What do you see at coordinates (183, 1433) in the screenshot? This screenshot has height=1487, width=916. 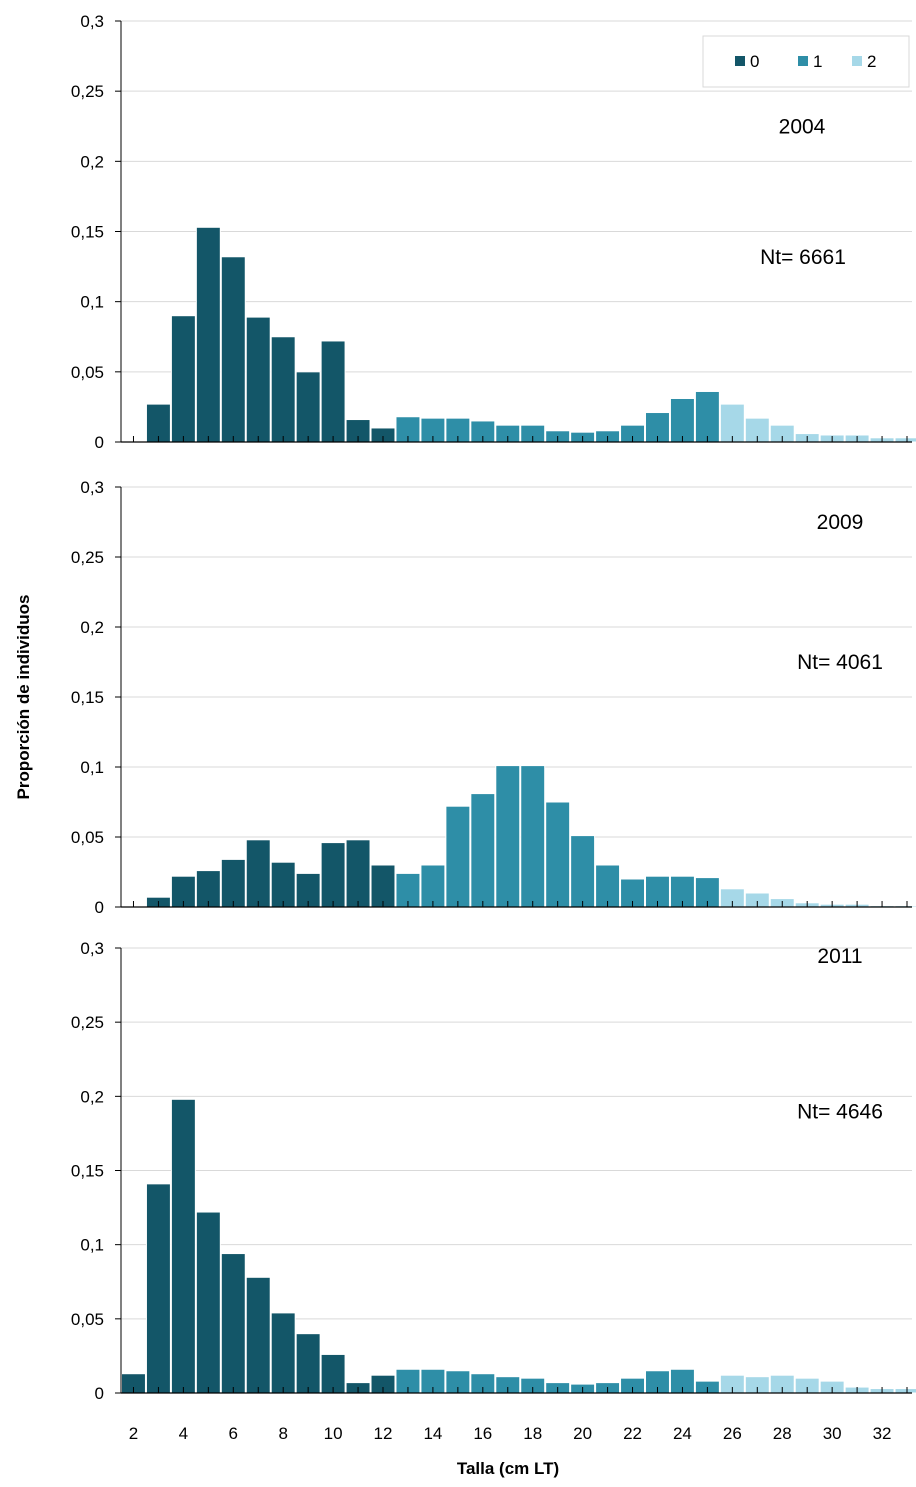 I see `x-tick-label: 4` at bounding box center [183, 1433].